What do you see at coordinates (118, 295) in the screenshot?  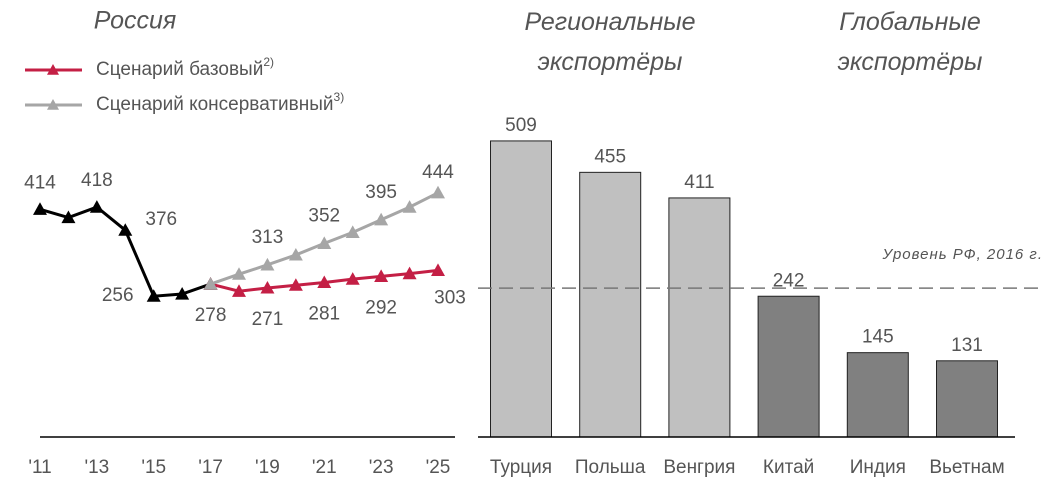 I see `data-label: 256` at bounding box center [118, 295].